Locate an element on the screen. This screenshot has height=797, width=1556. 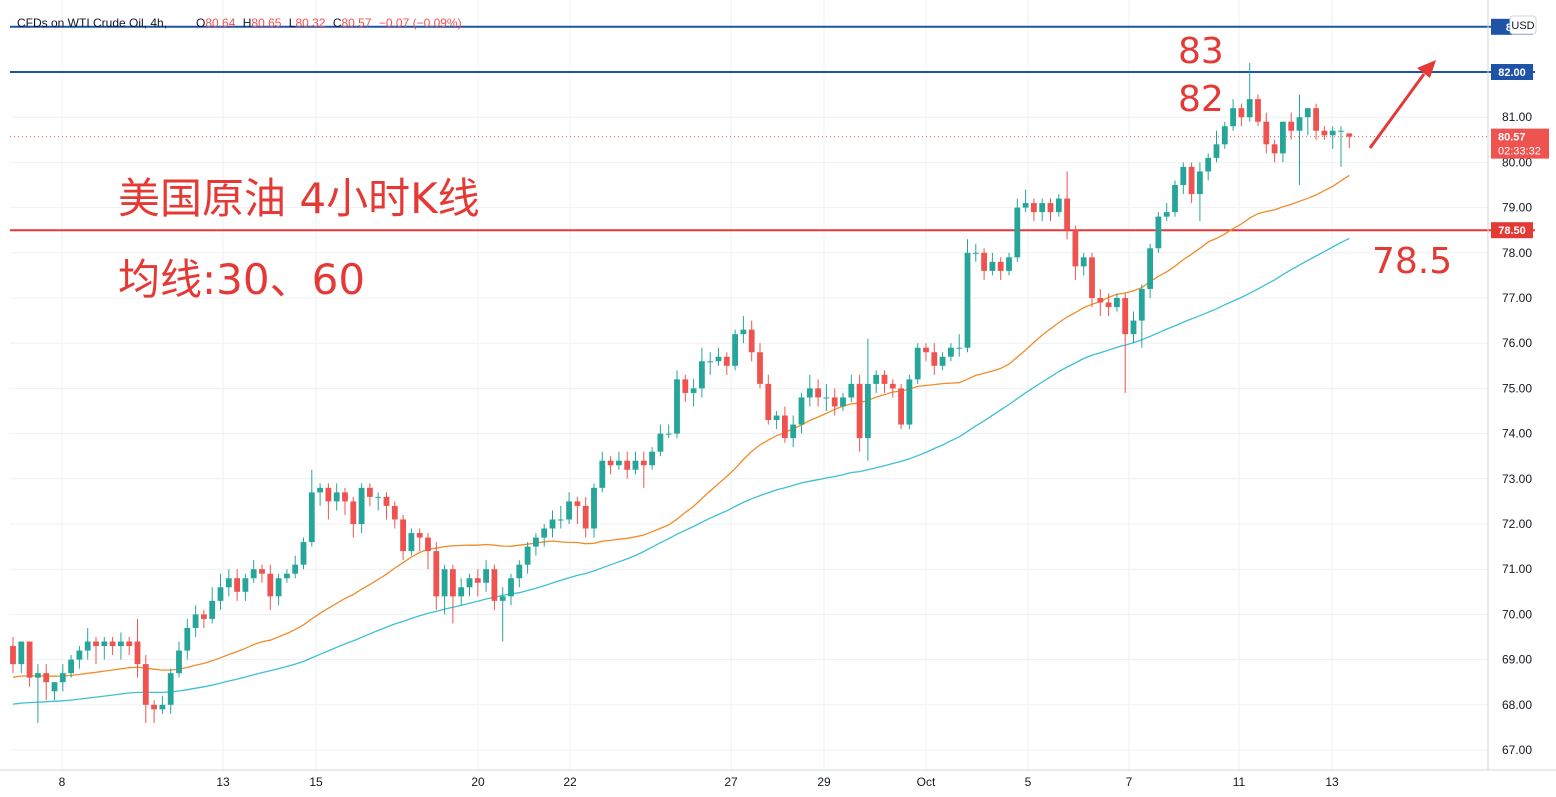
level-badge-label: 78.50 is located at coordinates (1512, 231).